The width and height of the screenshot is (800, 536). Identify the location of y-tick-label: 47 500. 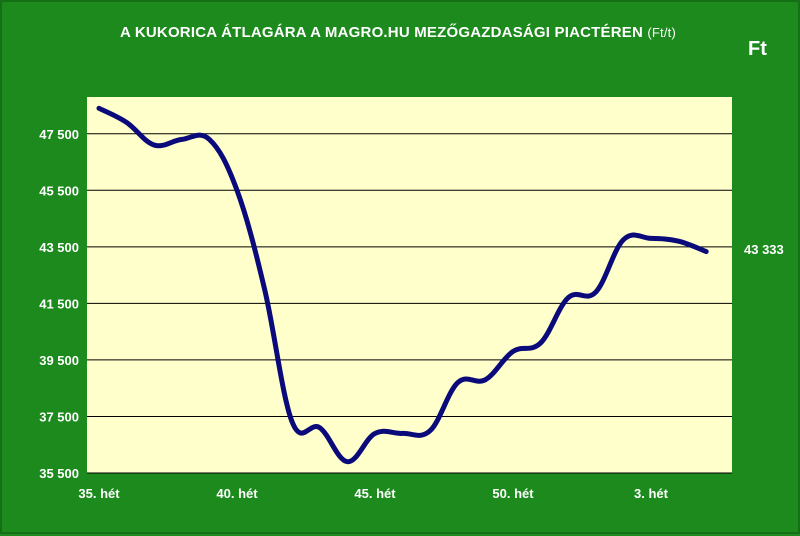
(59, 134).